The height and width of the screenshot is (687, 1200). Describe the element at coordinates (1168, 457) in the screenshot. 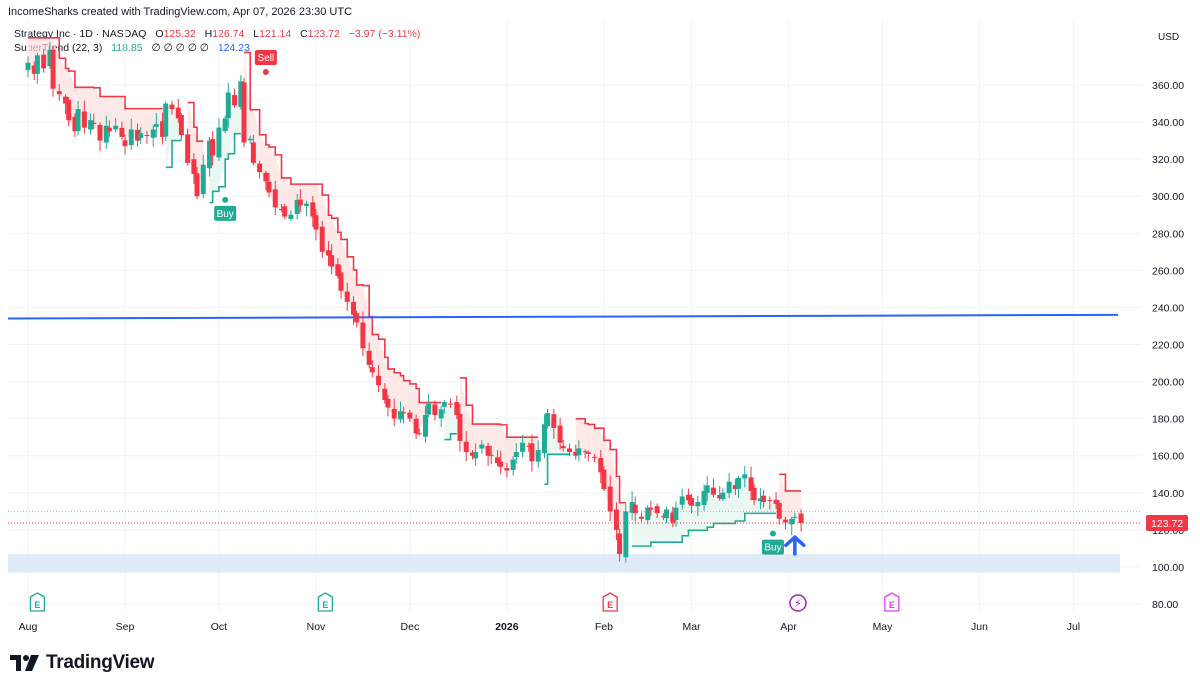

I see `price-tick-label: 160.00` at that location.